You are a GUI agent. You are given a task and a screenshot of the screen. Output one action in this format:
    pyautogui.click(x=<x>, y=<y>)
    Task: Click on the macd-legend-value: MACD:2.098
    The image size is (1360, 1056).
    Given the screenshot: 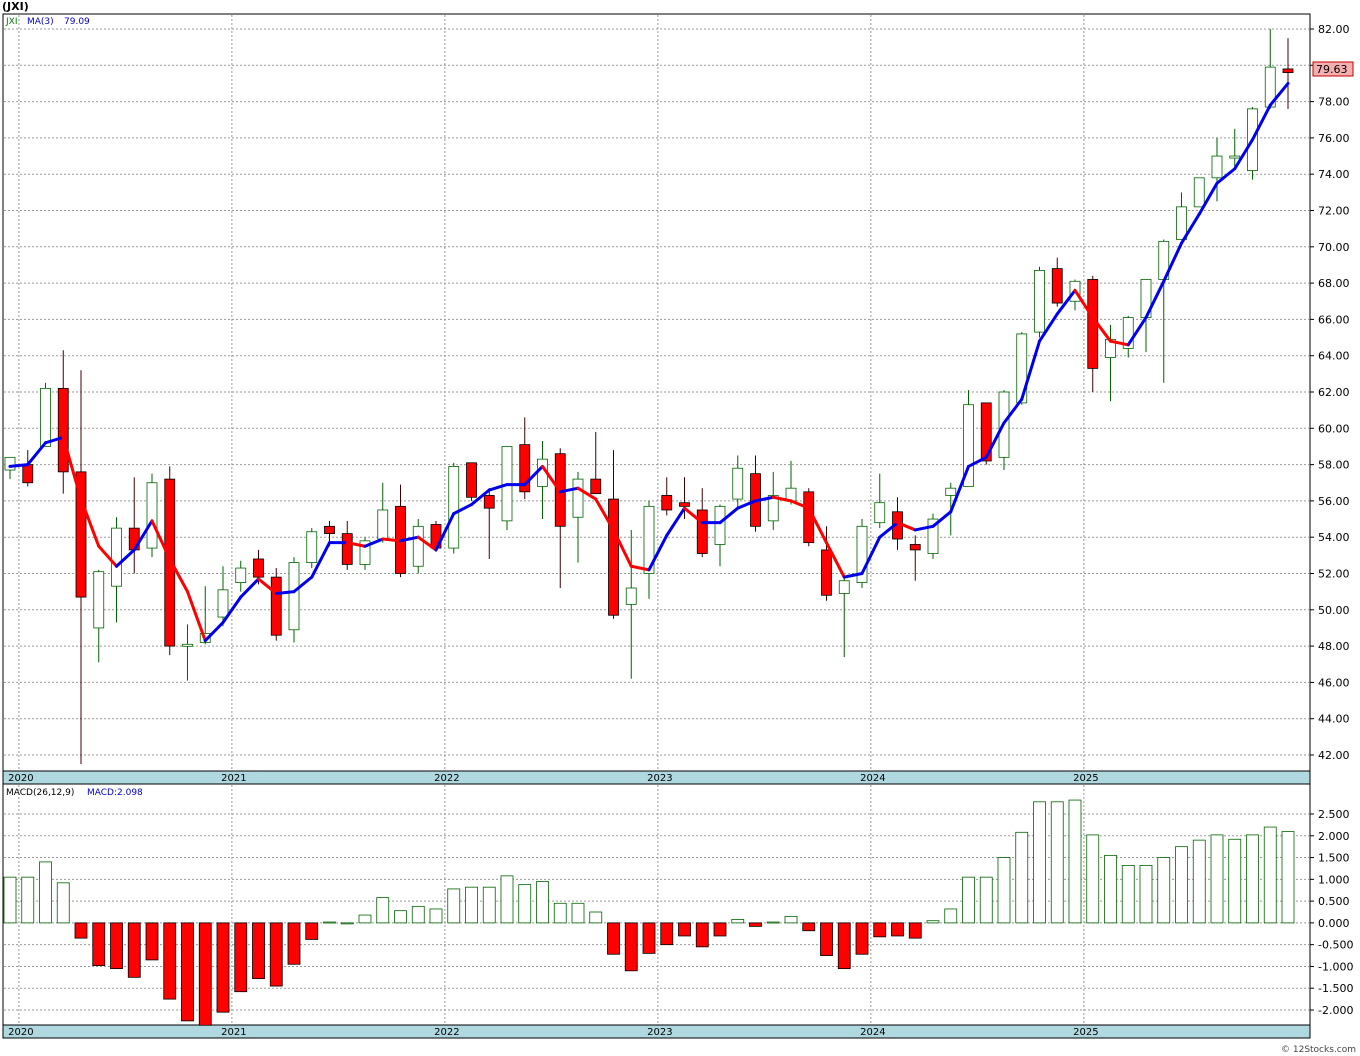 What is the action you would take?
    pyautogui.click(x=115, y=793)
    